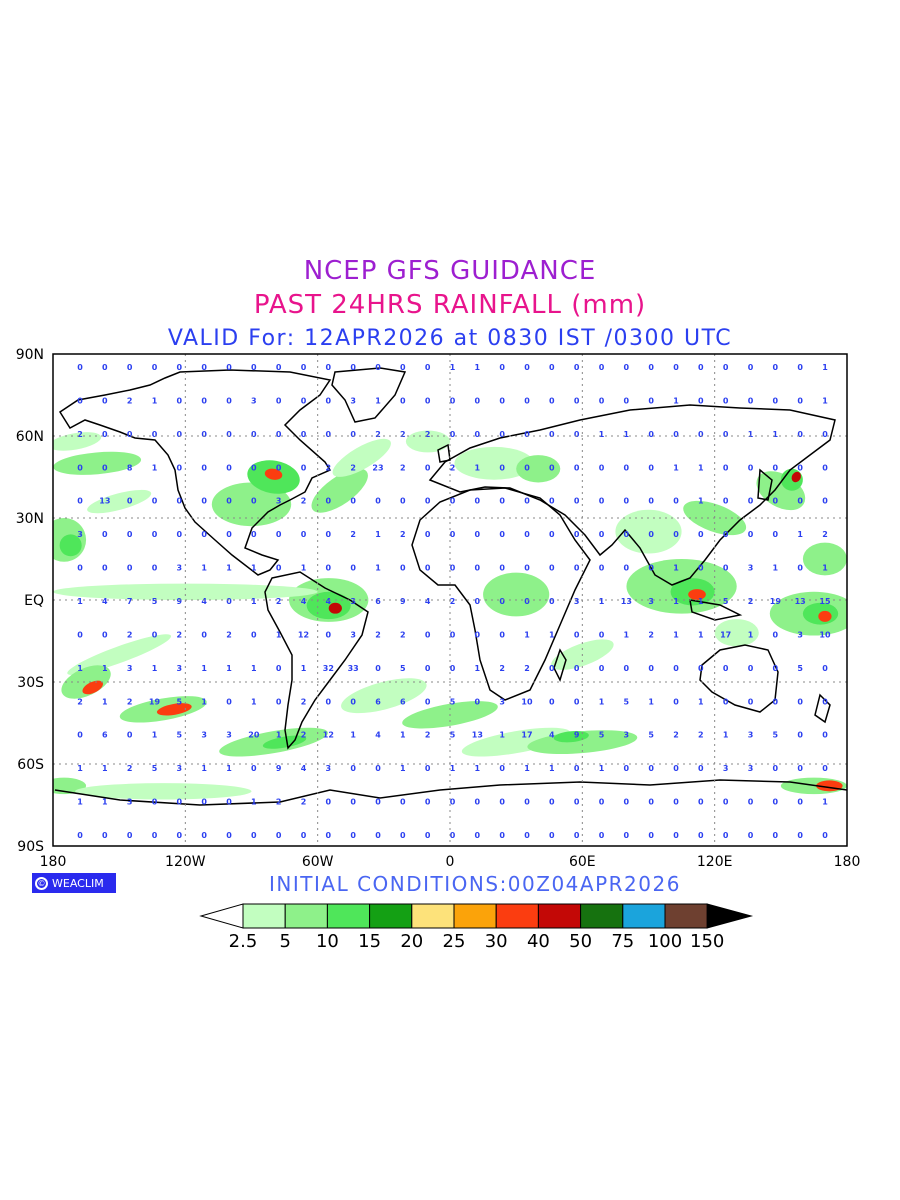 The height and width of the screenshot is (1200, 900). What do you see at coordinates (730, 916) in the screenshot?
I see `colorbar-over-triangle` at bounding box center [730, 916].